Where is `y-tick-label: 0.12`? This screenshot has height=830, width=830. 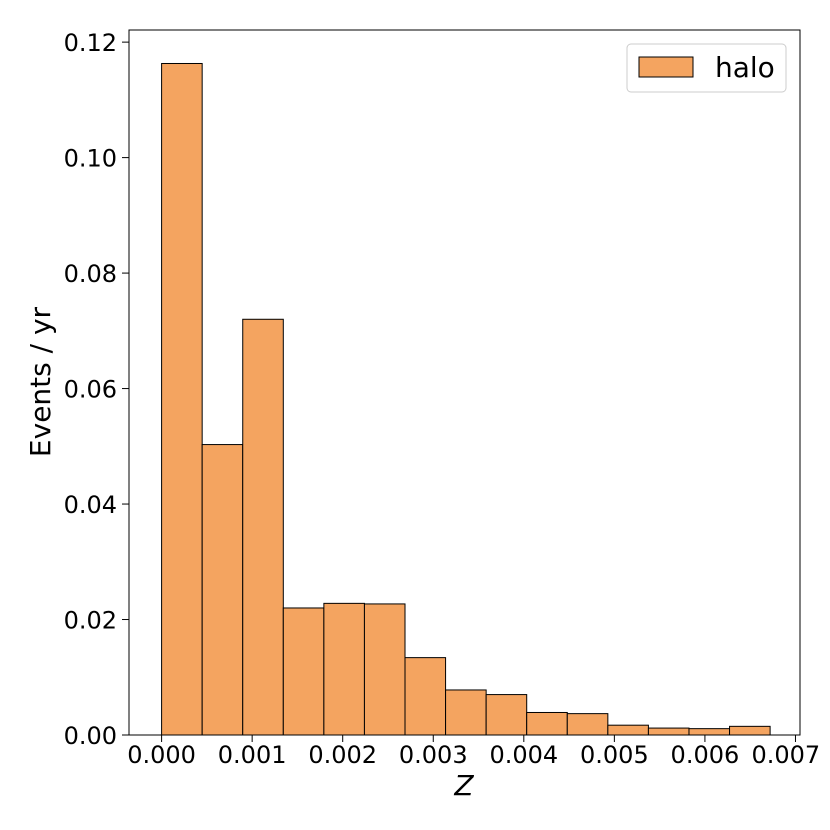 y-tick-label: 0.12 is located at coordinates (90, 43).